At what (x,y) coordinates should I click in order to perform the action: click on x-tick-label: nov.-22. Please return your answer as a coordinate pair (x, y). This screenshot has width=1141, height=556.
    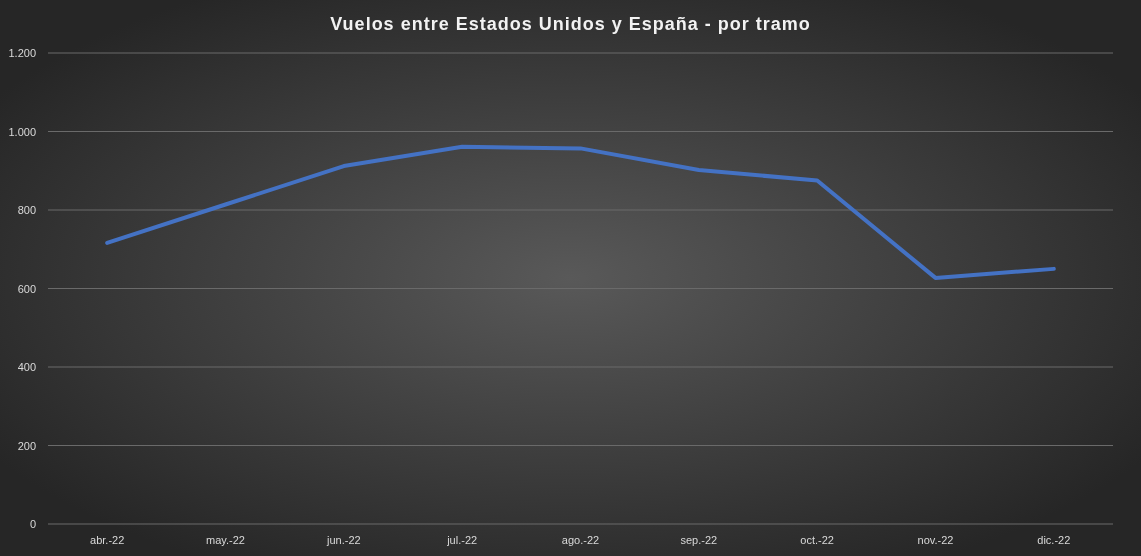
    Looking at the image, I should click on (935, 540).